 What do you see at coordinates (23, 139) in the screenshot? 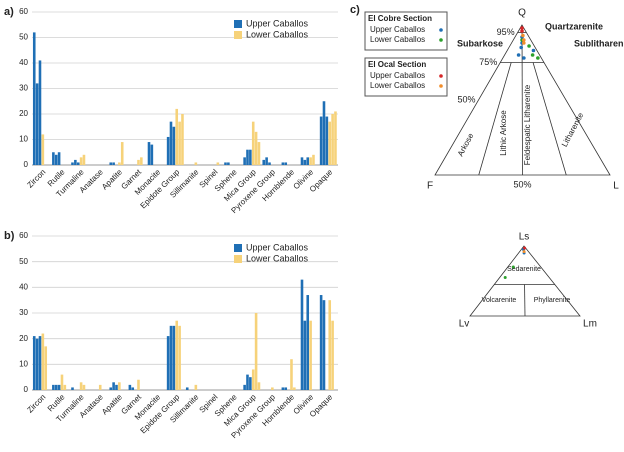
I see `y-tick-label: 10` at bounding box center [23, 139].